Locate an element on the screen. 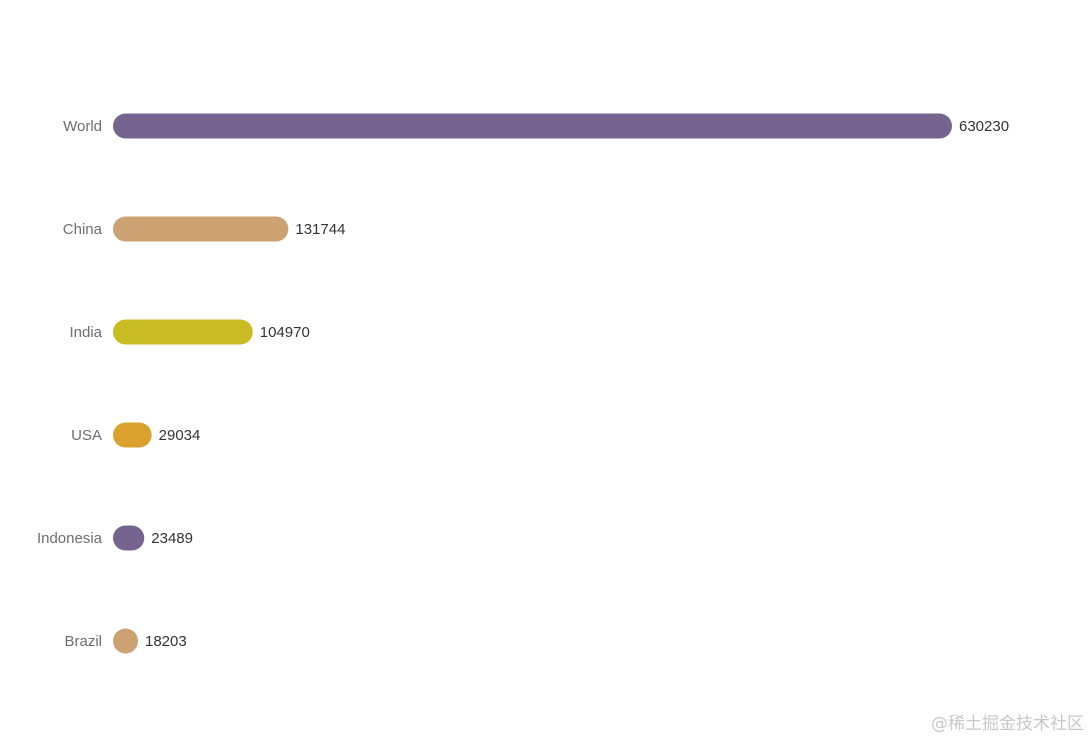 The image size is (1090, 740). value-label-usa: 29034 is located at coordinates (180, 435).